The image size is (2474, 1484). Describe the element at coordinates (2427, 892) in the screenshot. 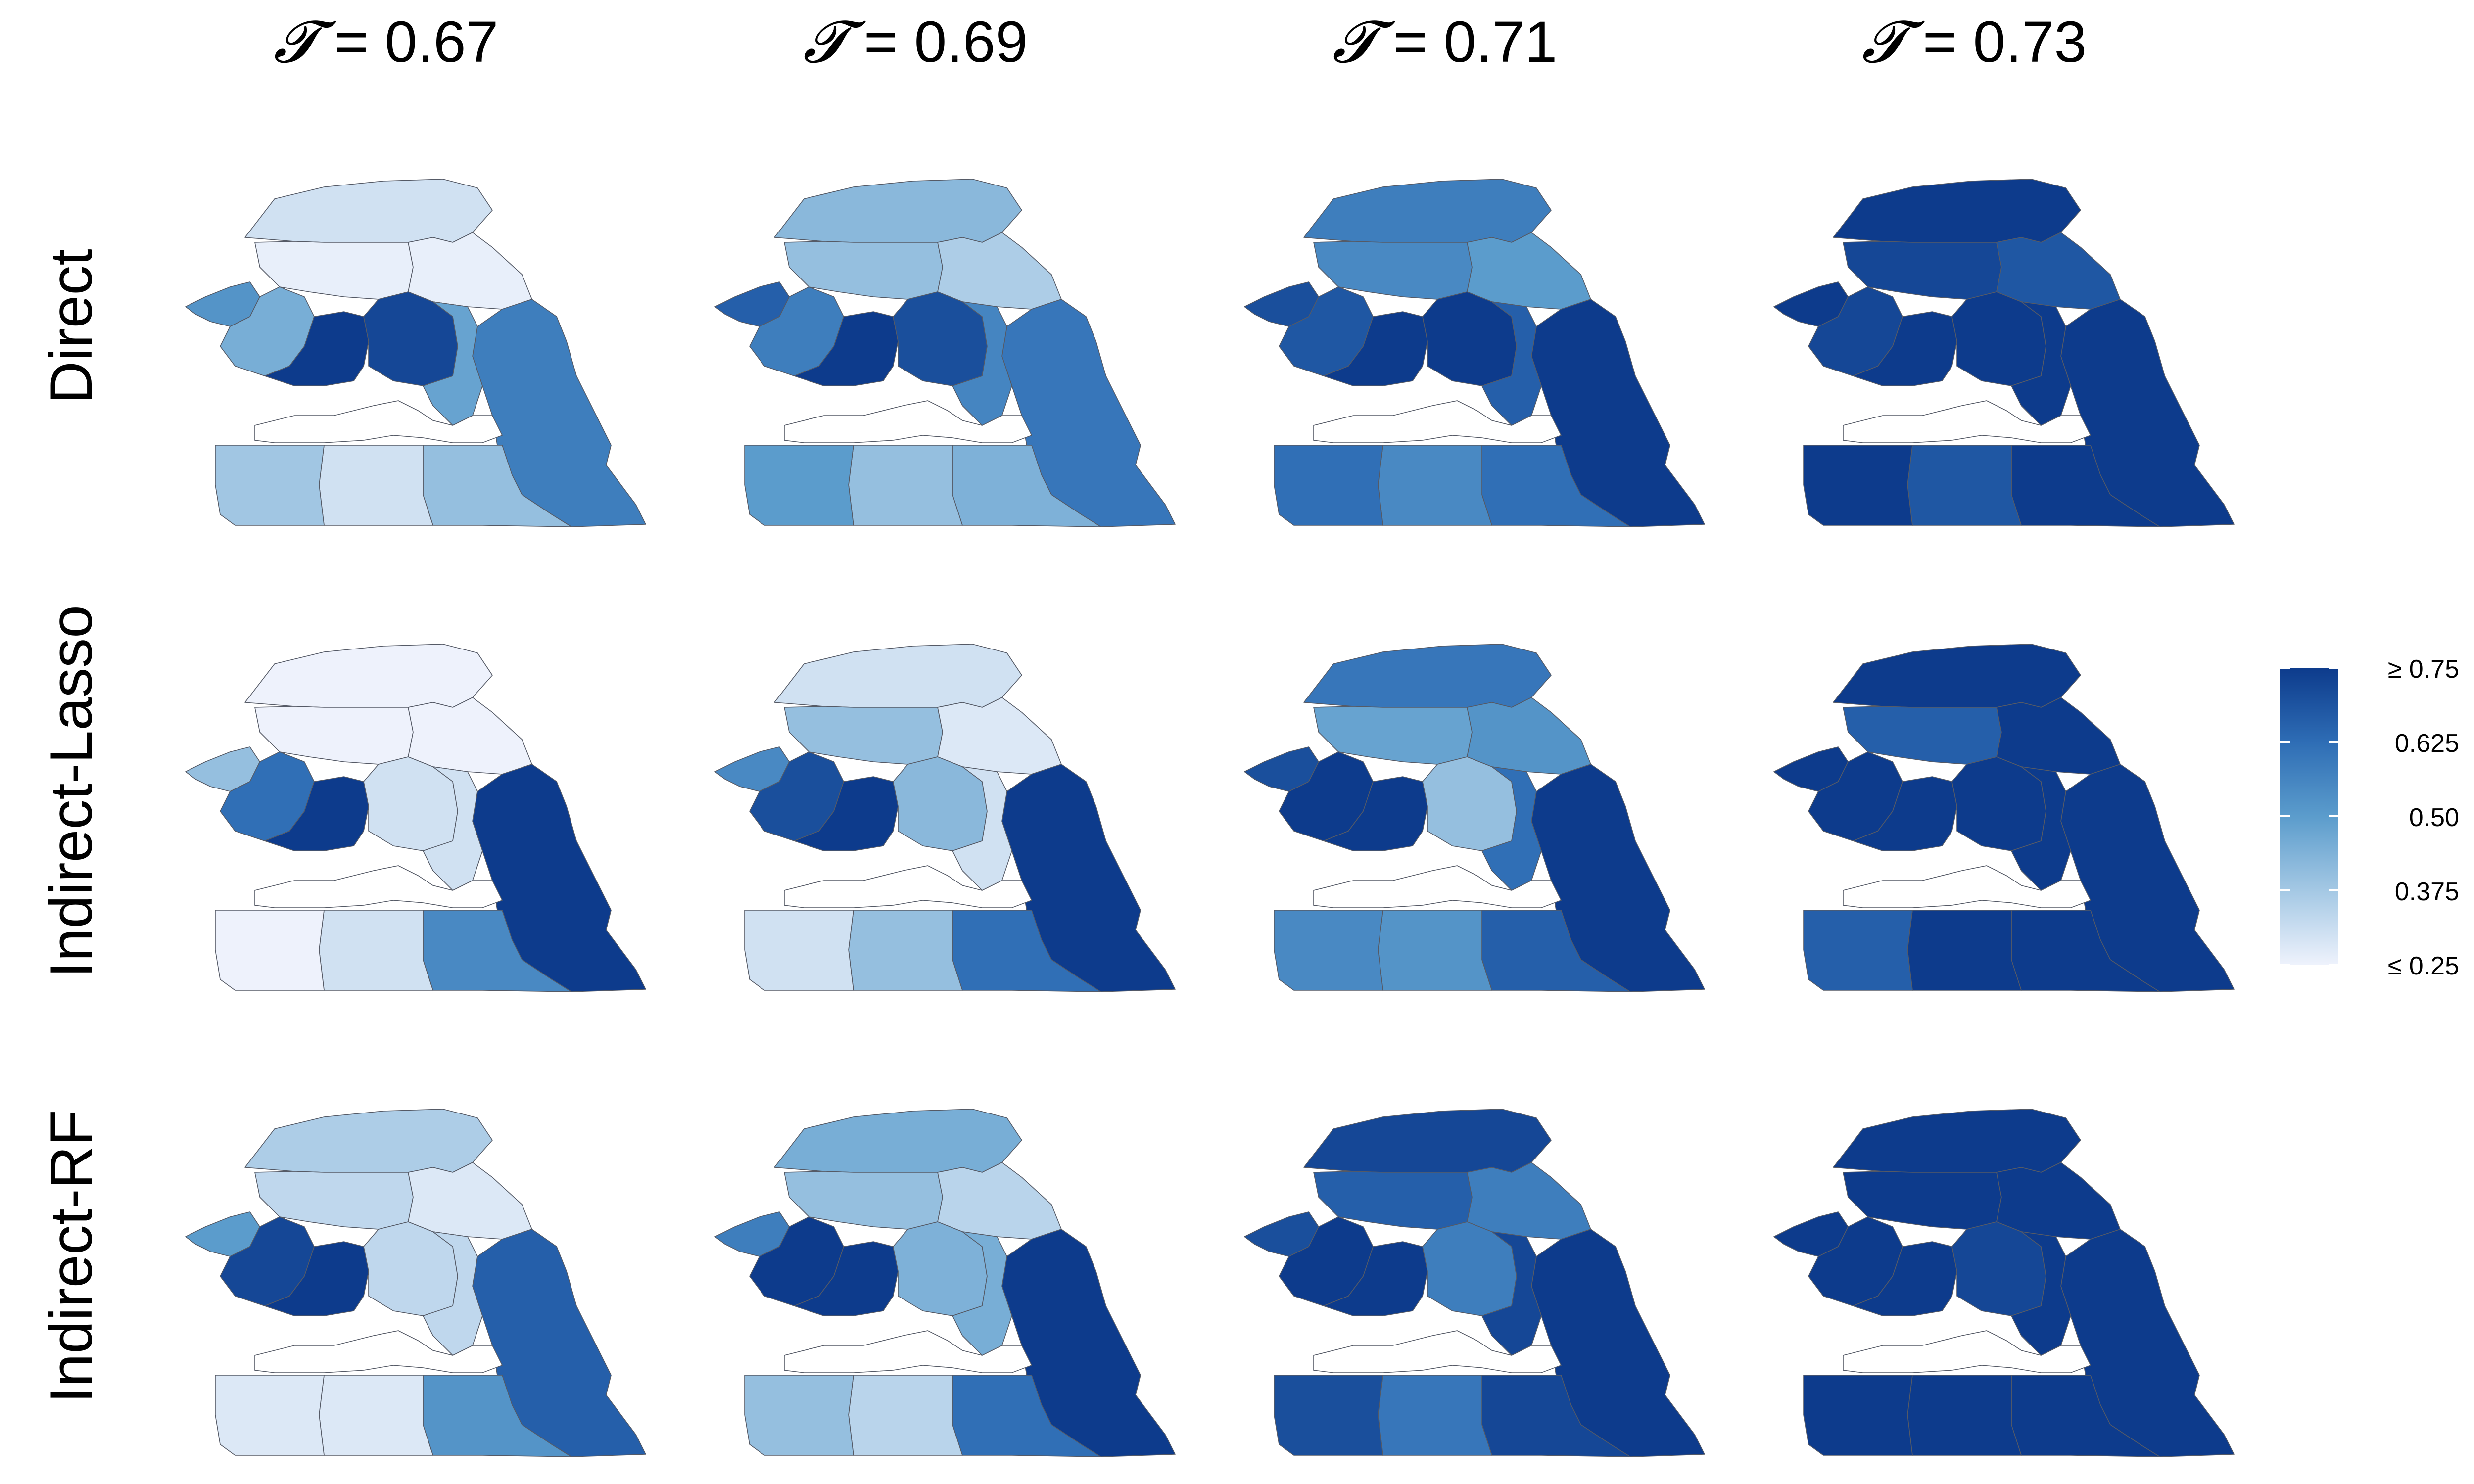

I see `legend-label: 0.375` at that location.